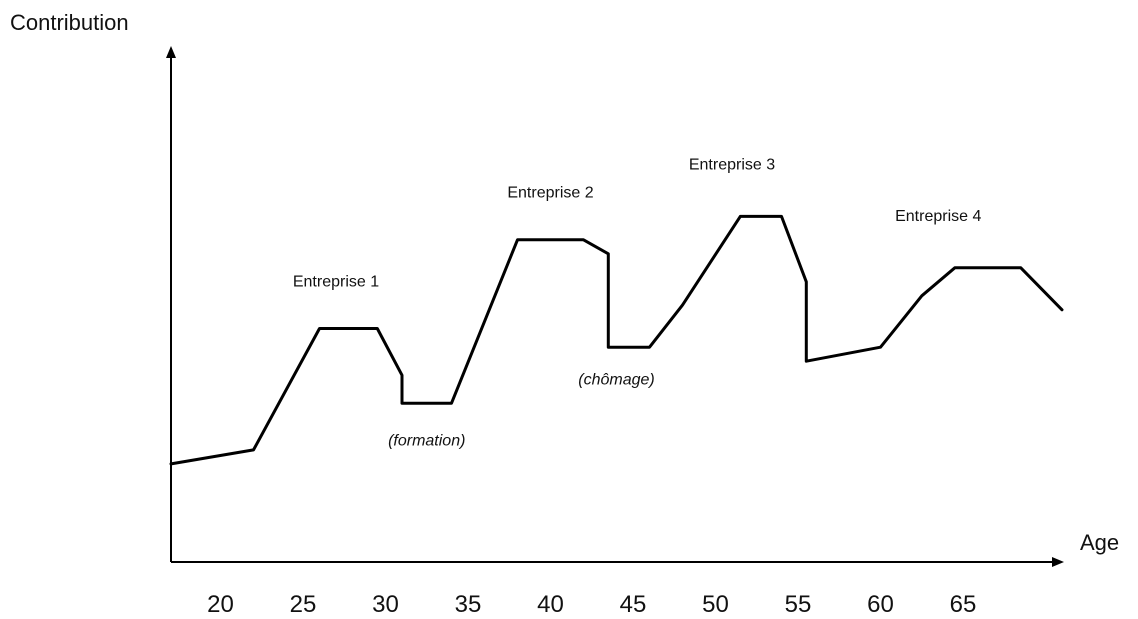 The height and width of the screenshot is (619, 1138). What do you see at coordinates (69, 22) in the screenshot?
I see `y-axis-title: Contribution` at bounding box center [69, 22].